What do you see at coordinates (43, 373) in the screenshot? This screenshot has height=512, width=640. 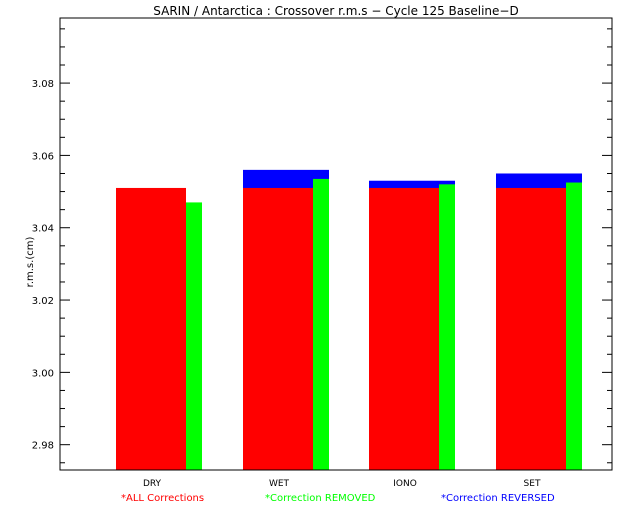 I see `y-tick-label: 3.00` at bounding box center [43, 373].